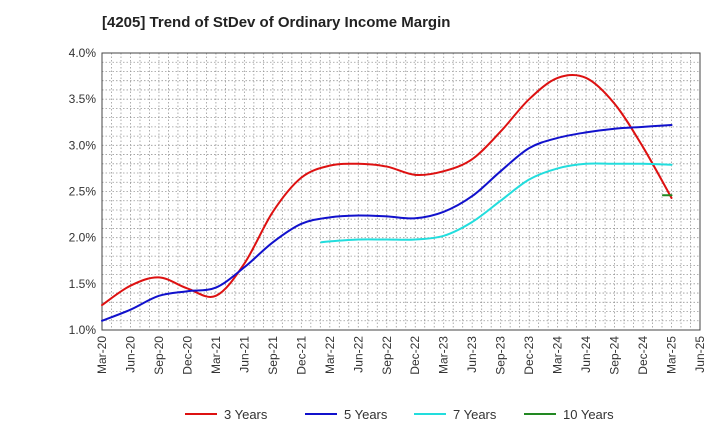 Image resolution: width=720 pixels, height=440 pixels. I want to click on x-tick-label: Mar-22, so click(330, 355).